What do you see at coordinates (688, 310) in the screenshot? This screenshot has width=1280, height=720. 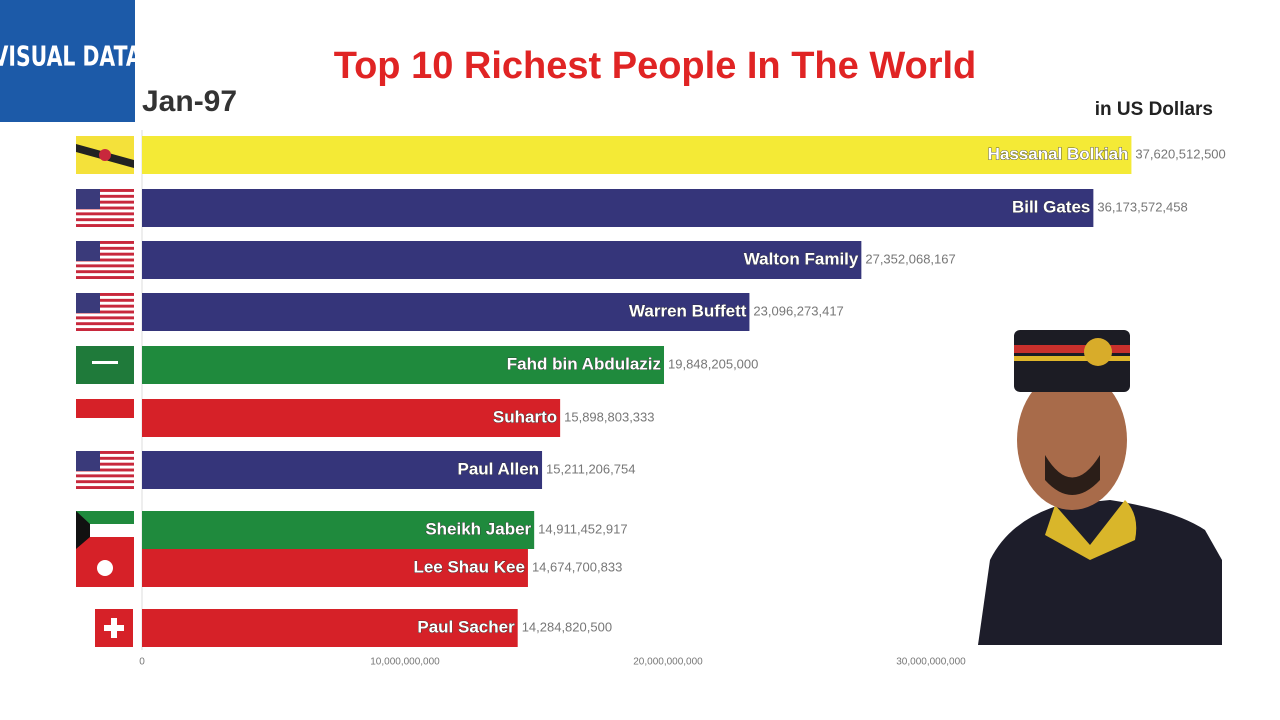 I see `bar-name: Warren Buffett` at bounding box center [688, 310].